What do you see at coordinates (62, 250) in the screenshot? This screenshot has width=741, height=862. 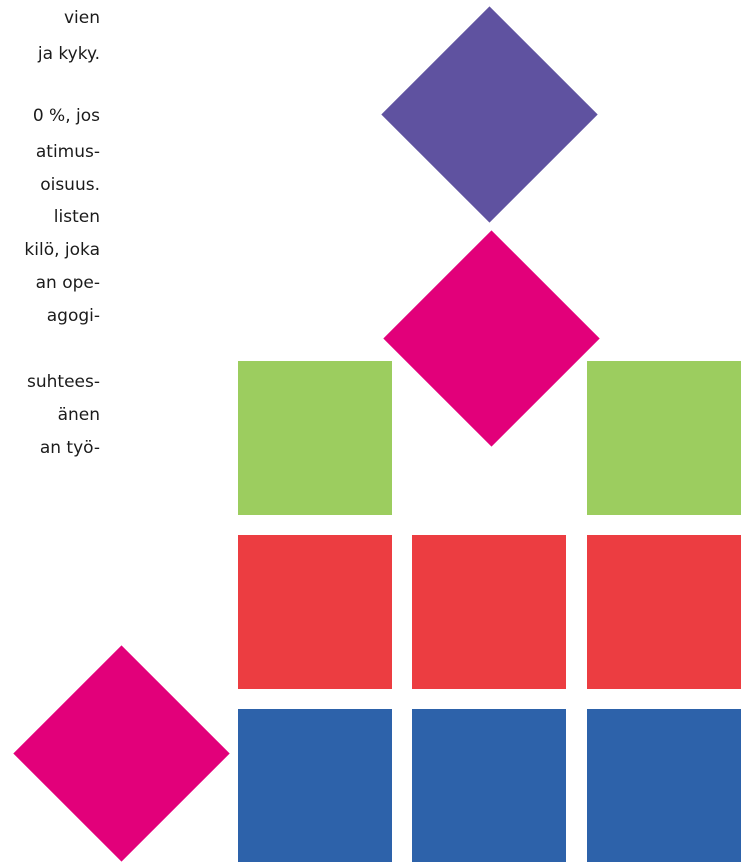 I see `text-fragment-7: kilö, joka` at bounding box center [62, 250].